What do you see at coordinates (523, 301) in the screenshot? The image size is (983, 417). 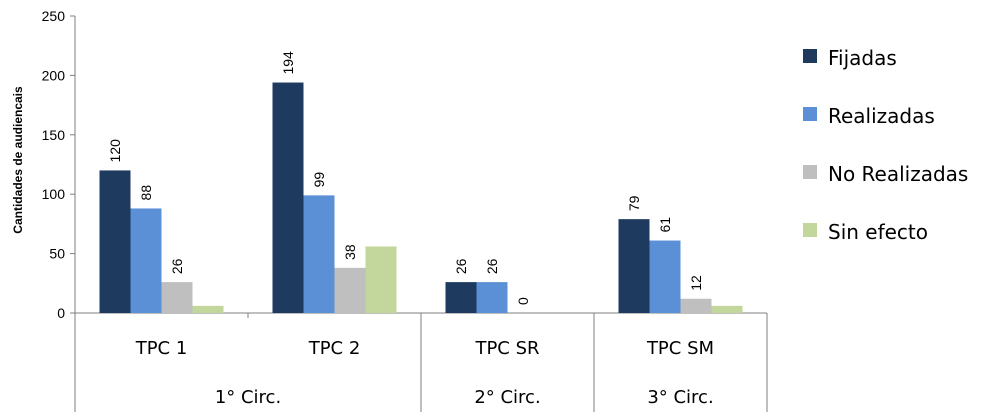 I see `data-label: 0` at bounding box center [523, 301].